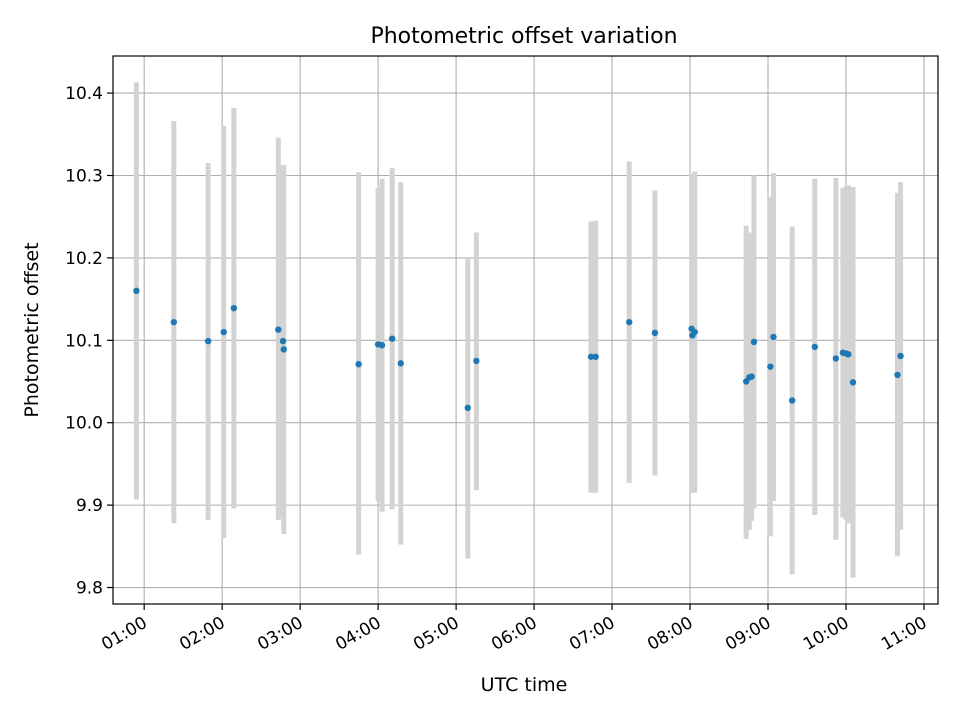 Image resolution: width=960 pixels, height=720 pixels. Describe the element at coordinates (518, 349) in the screenshot. I see `data-points` at that location.